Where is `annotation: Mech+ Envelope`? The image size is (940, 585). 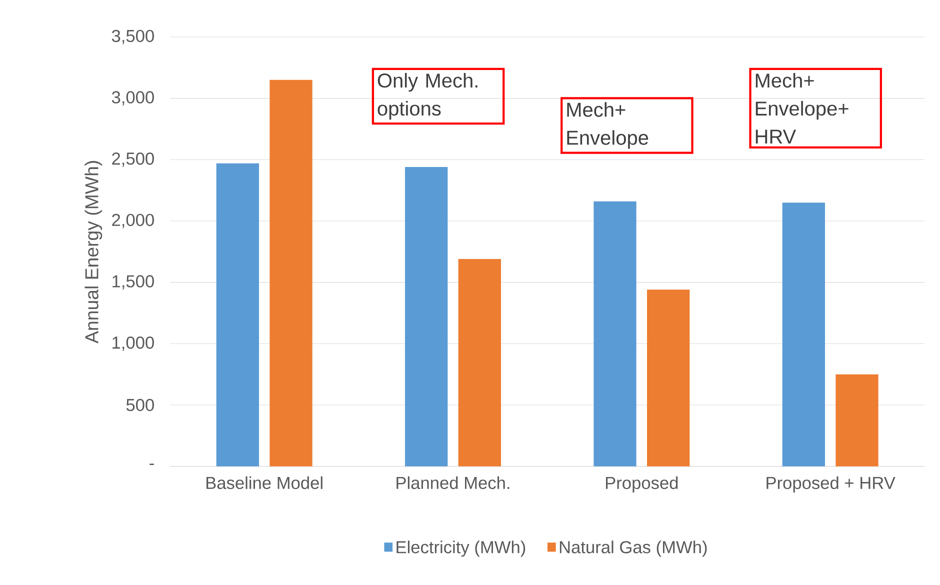
annotation: Mech+ Envelope is located at coordinates (607, 125).